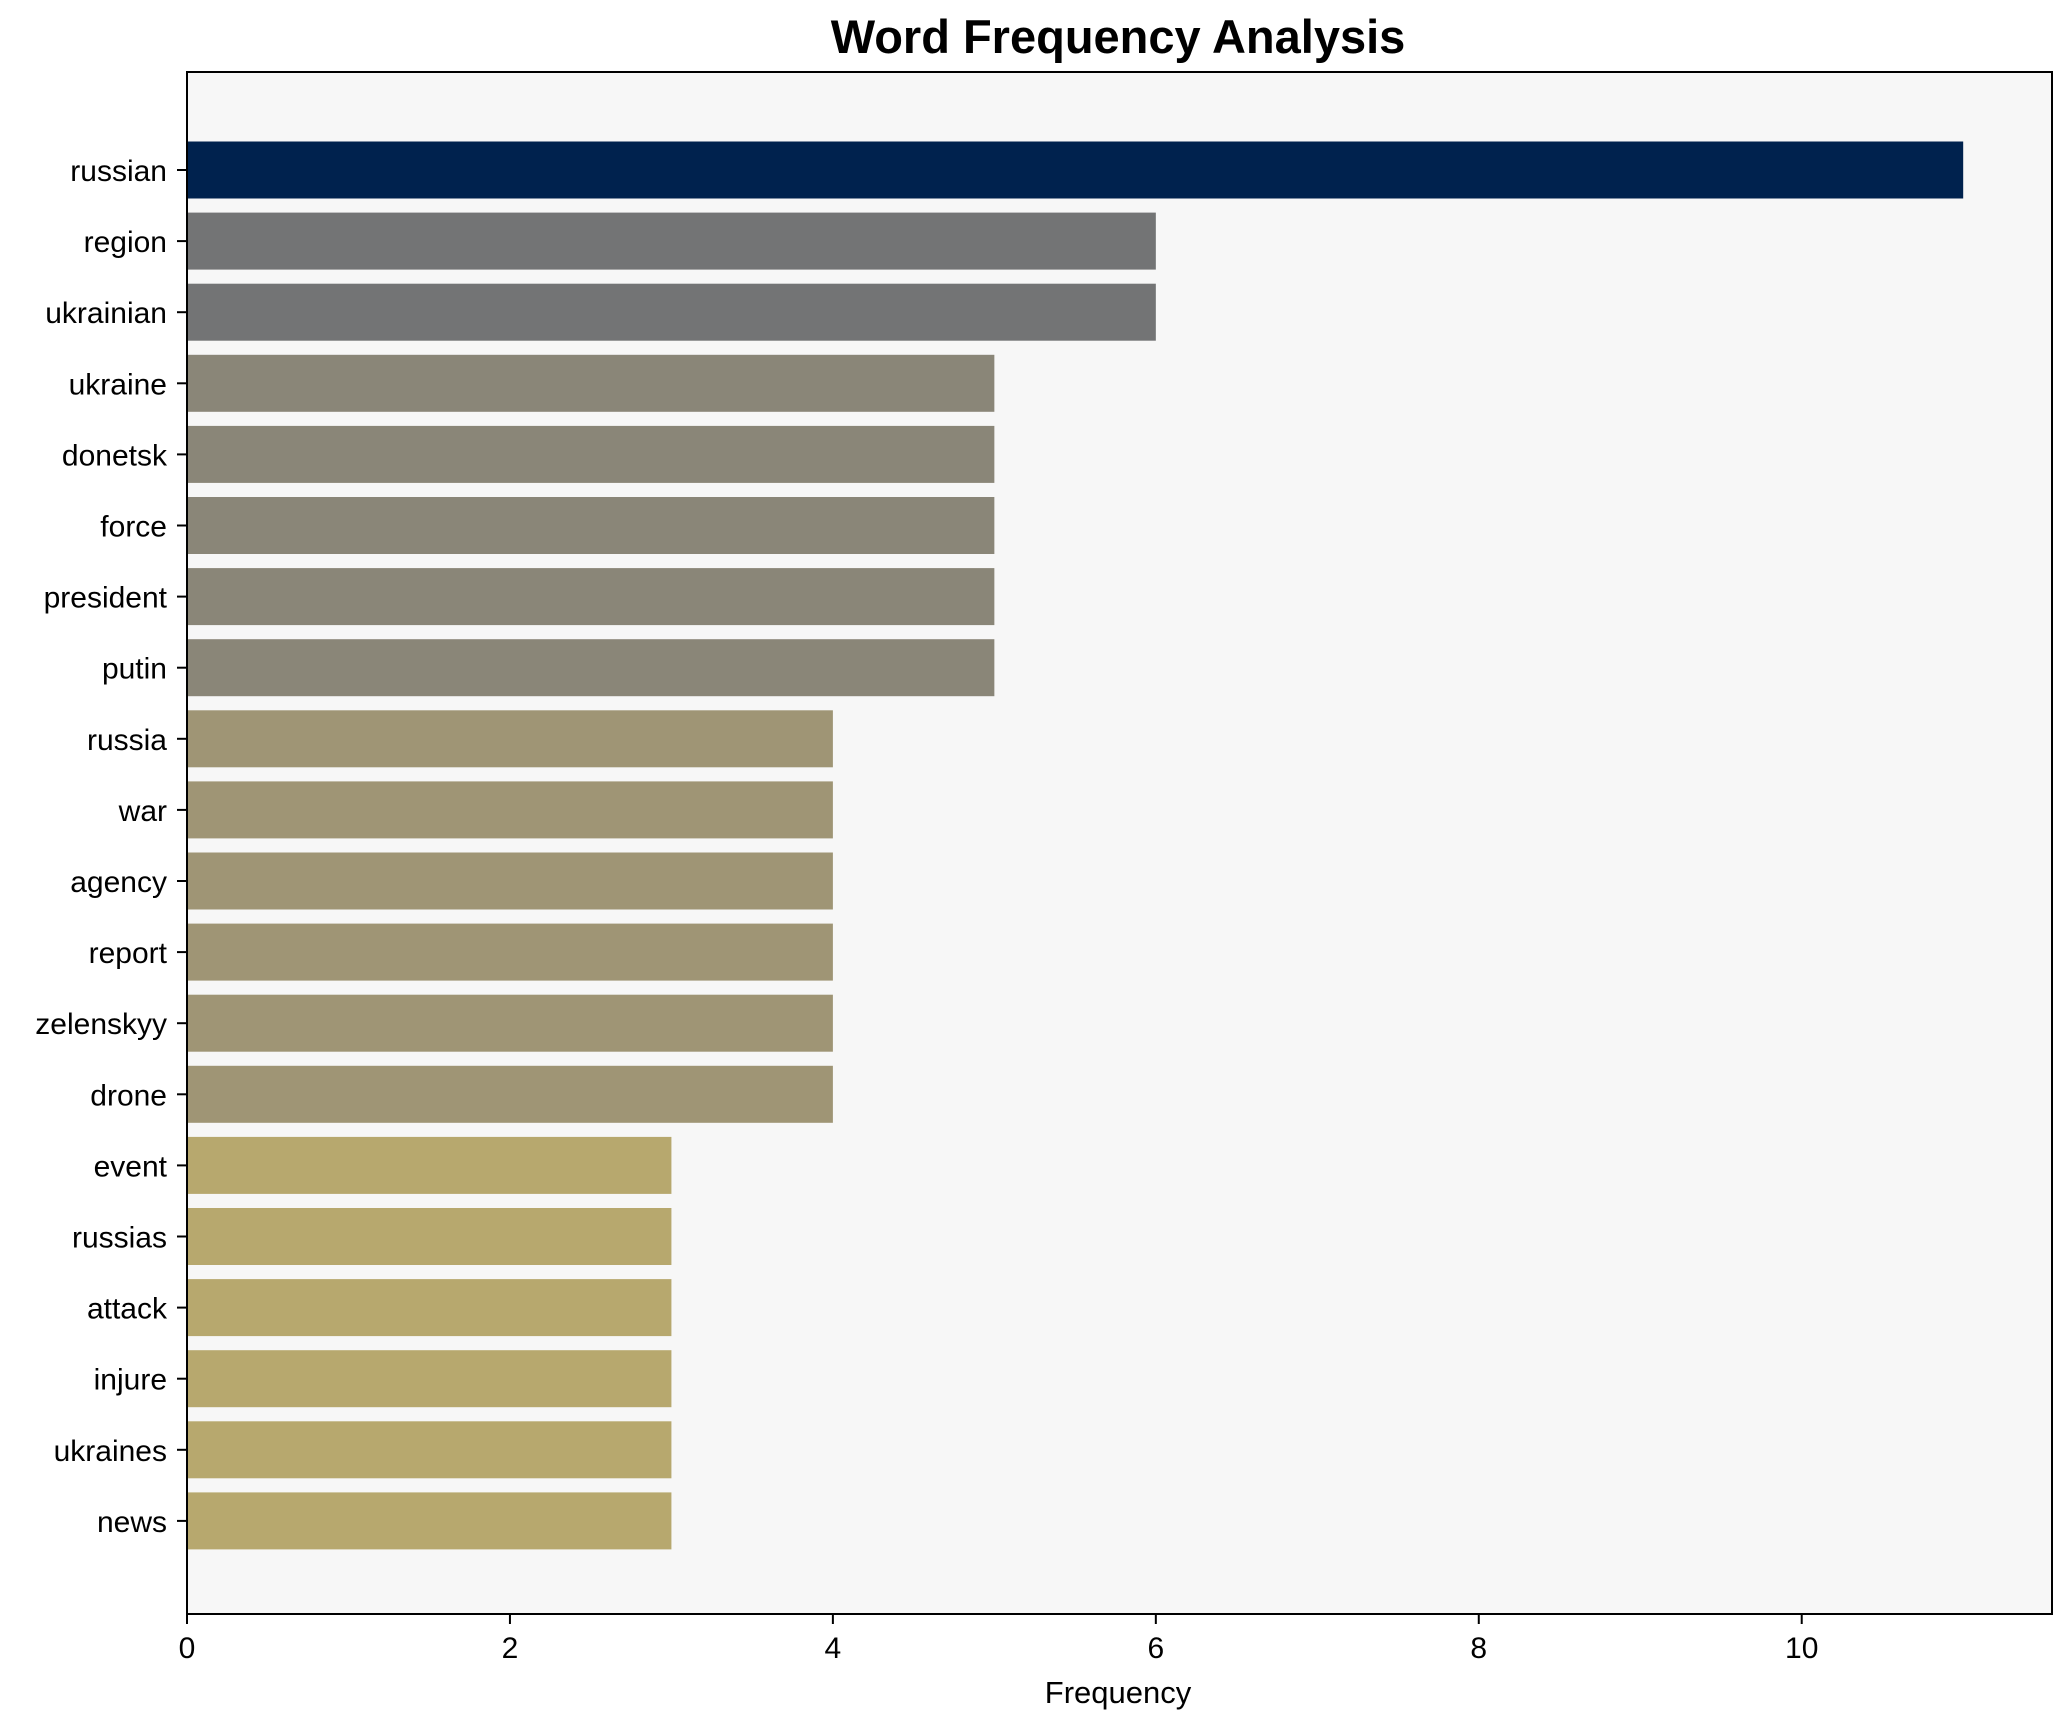 This screenshot has height=1722, width=2066. I want to click on bar-attack, so click(429, 1308).